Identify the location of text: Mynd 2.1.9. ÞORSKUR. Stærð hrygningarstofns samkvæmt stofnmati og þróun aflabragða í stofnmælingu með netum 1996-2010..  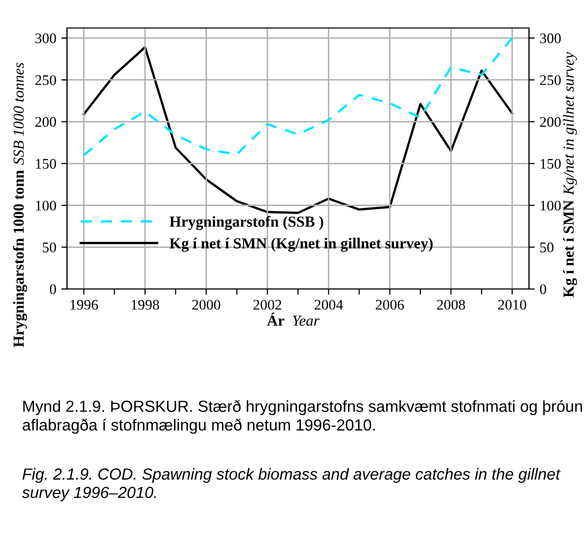
(302, 417).